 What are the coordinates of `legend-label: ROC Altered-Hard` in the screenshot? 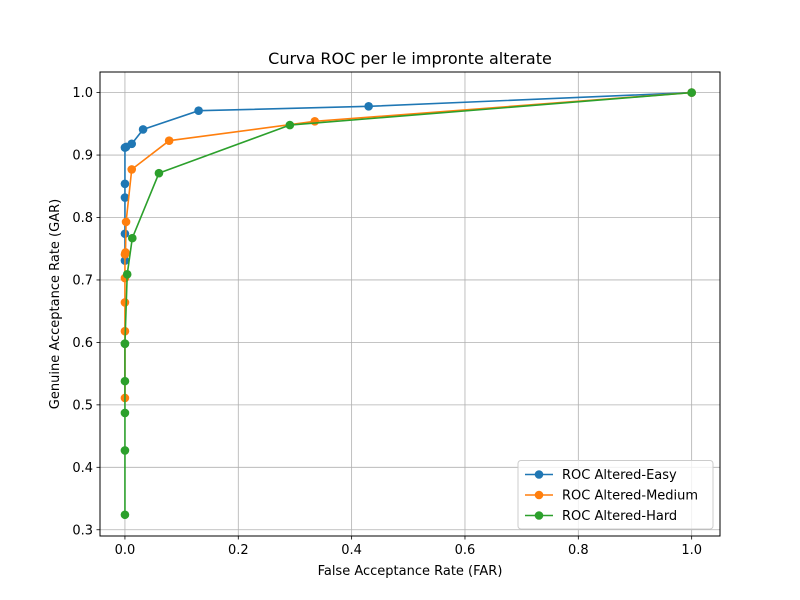 It's located at (619, 516).